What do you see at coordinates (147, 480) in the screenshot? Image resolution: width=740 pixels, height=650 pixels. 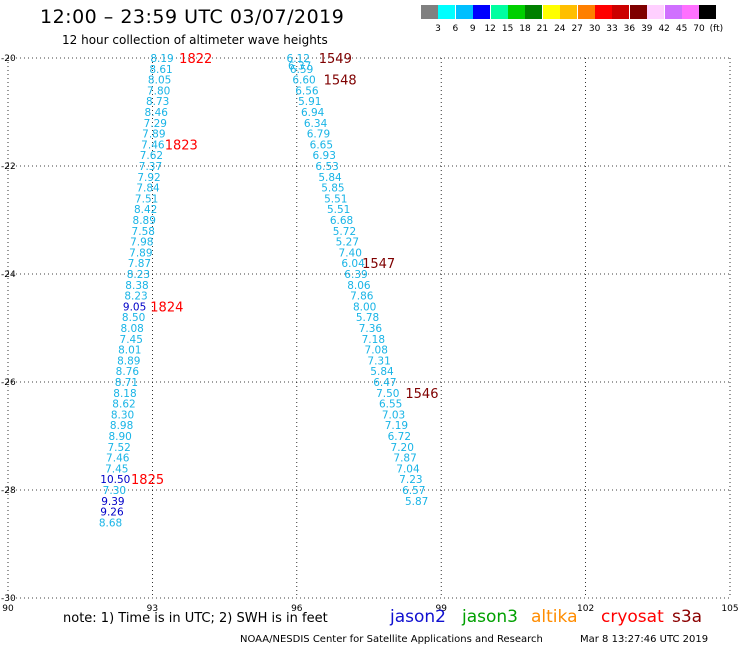 I see `pass-time-label: 1825` at bounding box center [147, 480].